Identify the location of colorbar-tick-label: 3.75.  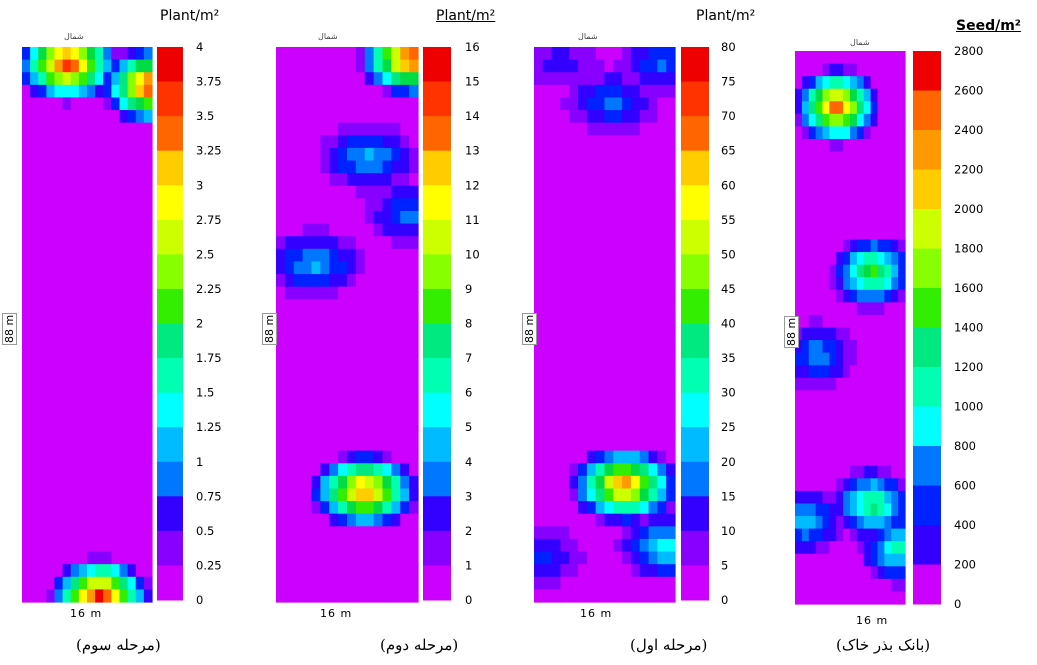
(209, 82).